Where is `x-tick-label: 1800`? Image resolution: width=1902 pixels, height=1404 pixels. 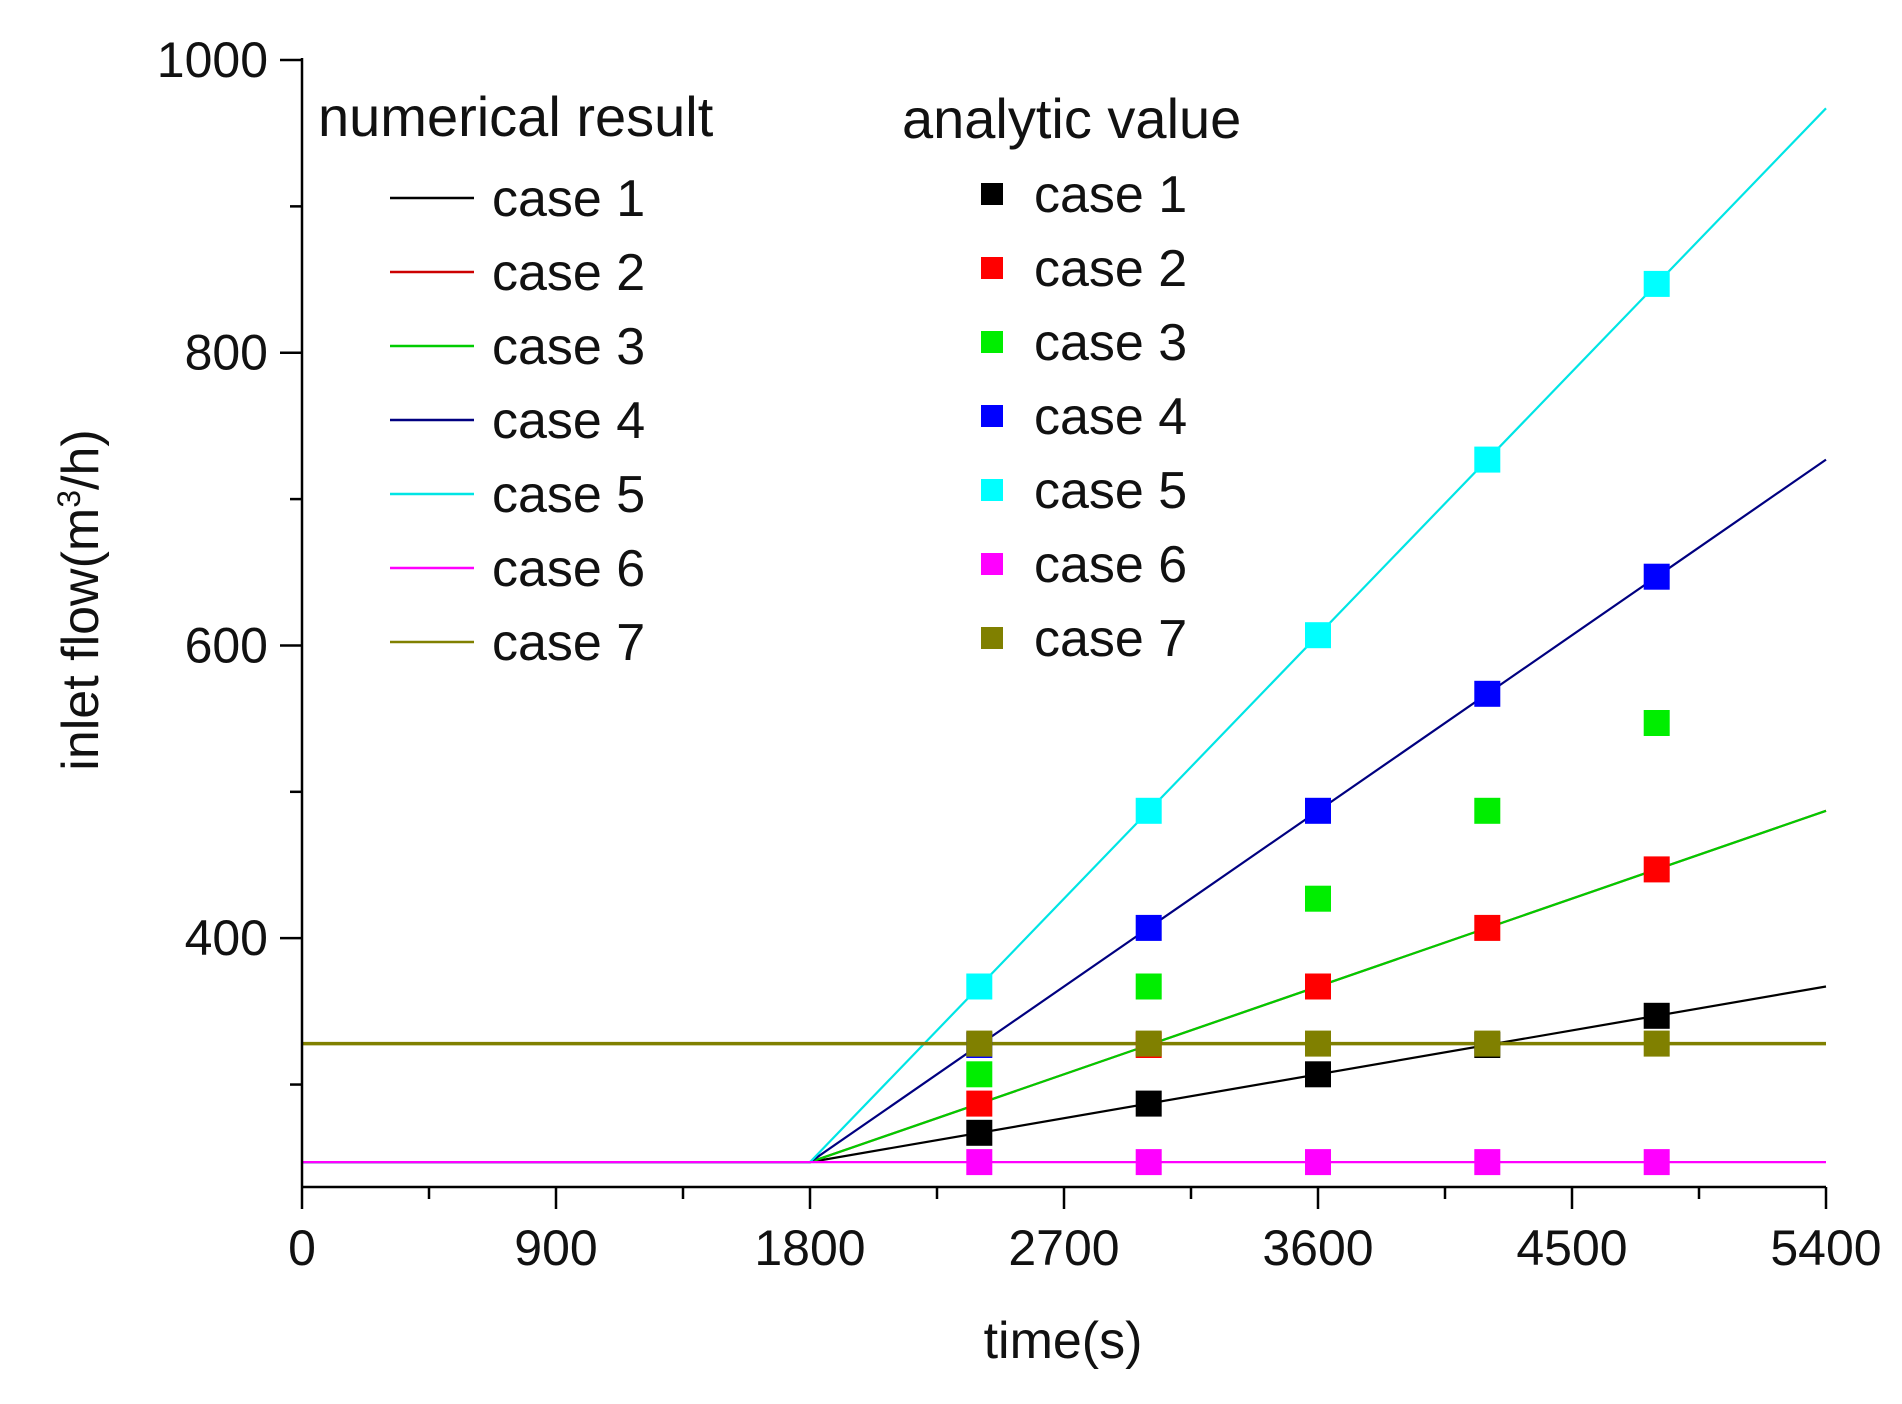
x-tick-label: 1800 is located at coordinates (809, 1248).